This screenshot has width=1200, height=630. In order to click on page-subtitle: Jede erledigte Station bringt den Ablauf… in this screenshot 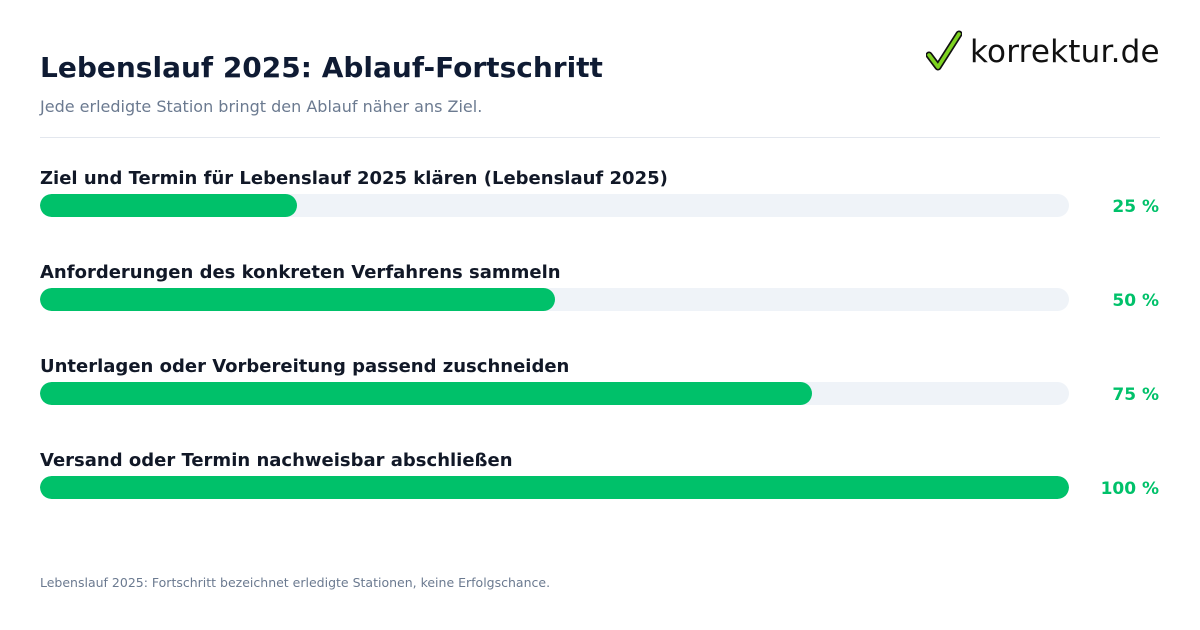, I will do `click(261, 106)`.